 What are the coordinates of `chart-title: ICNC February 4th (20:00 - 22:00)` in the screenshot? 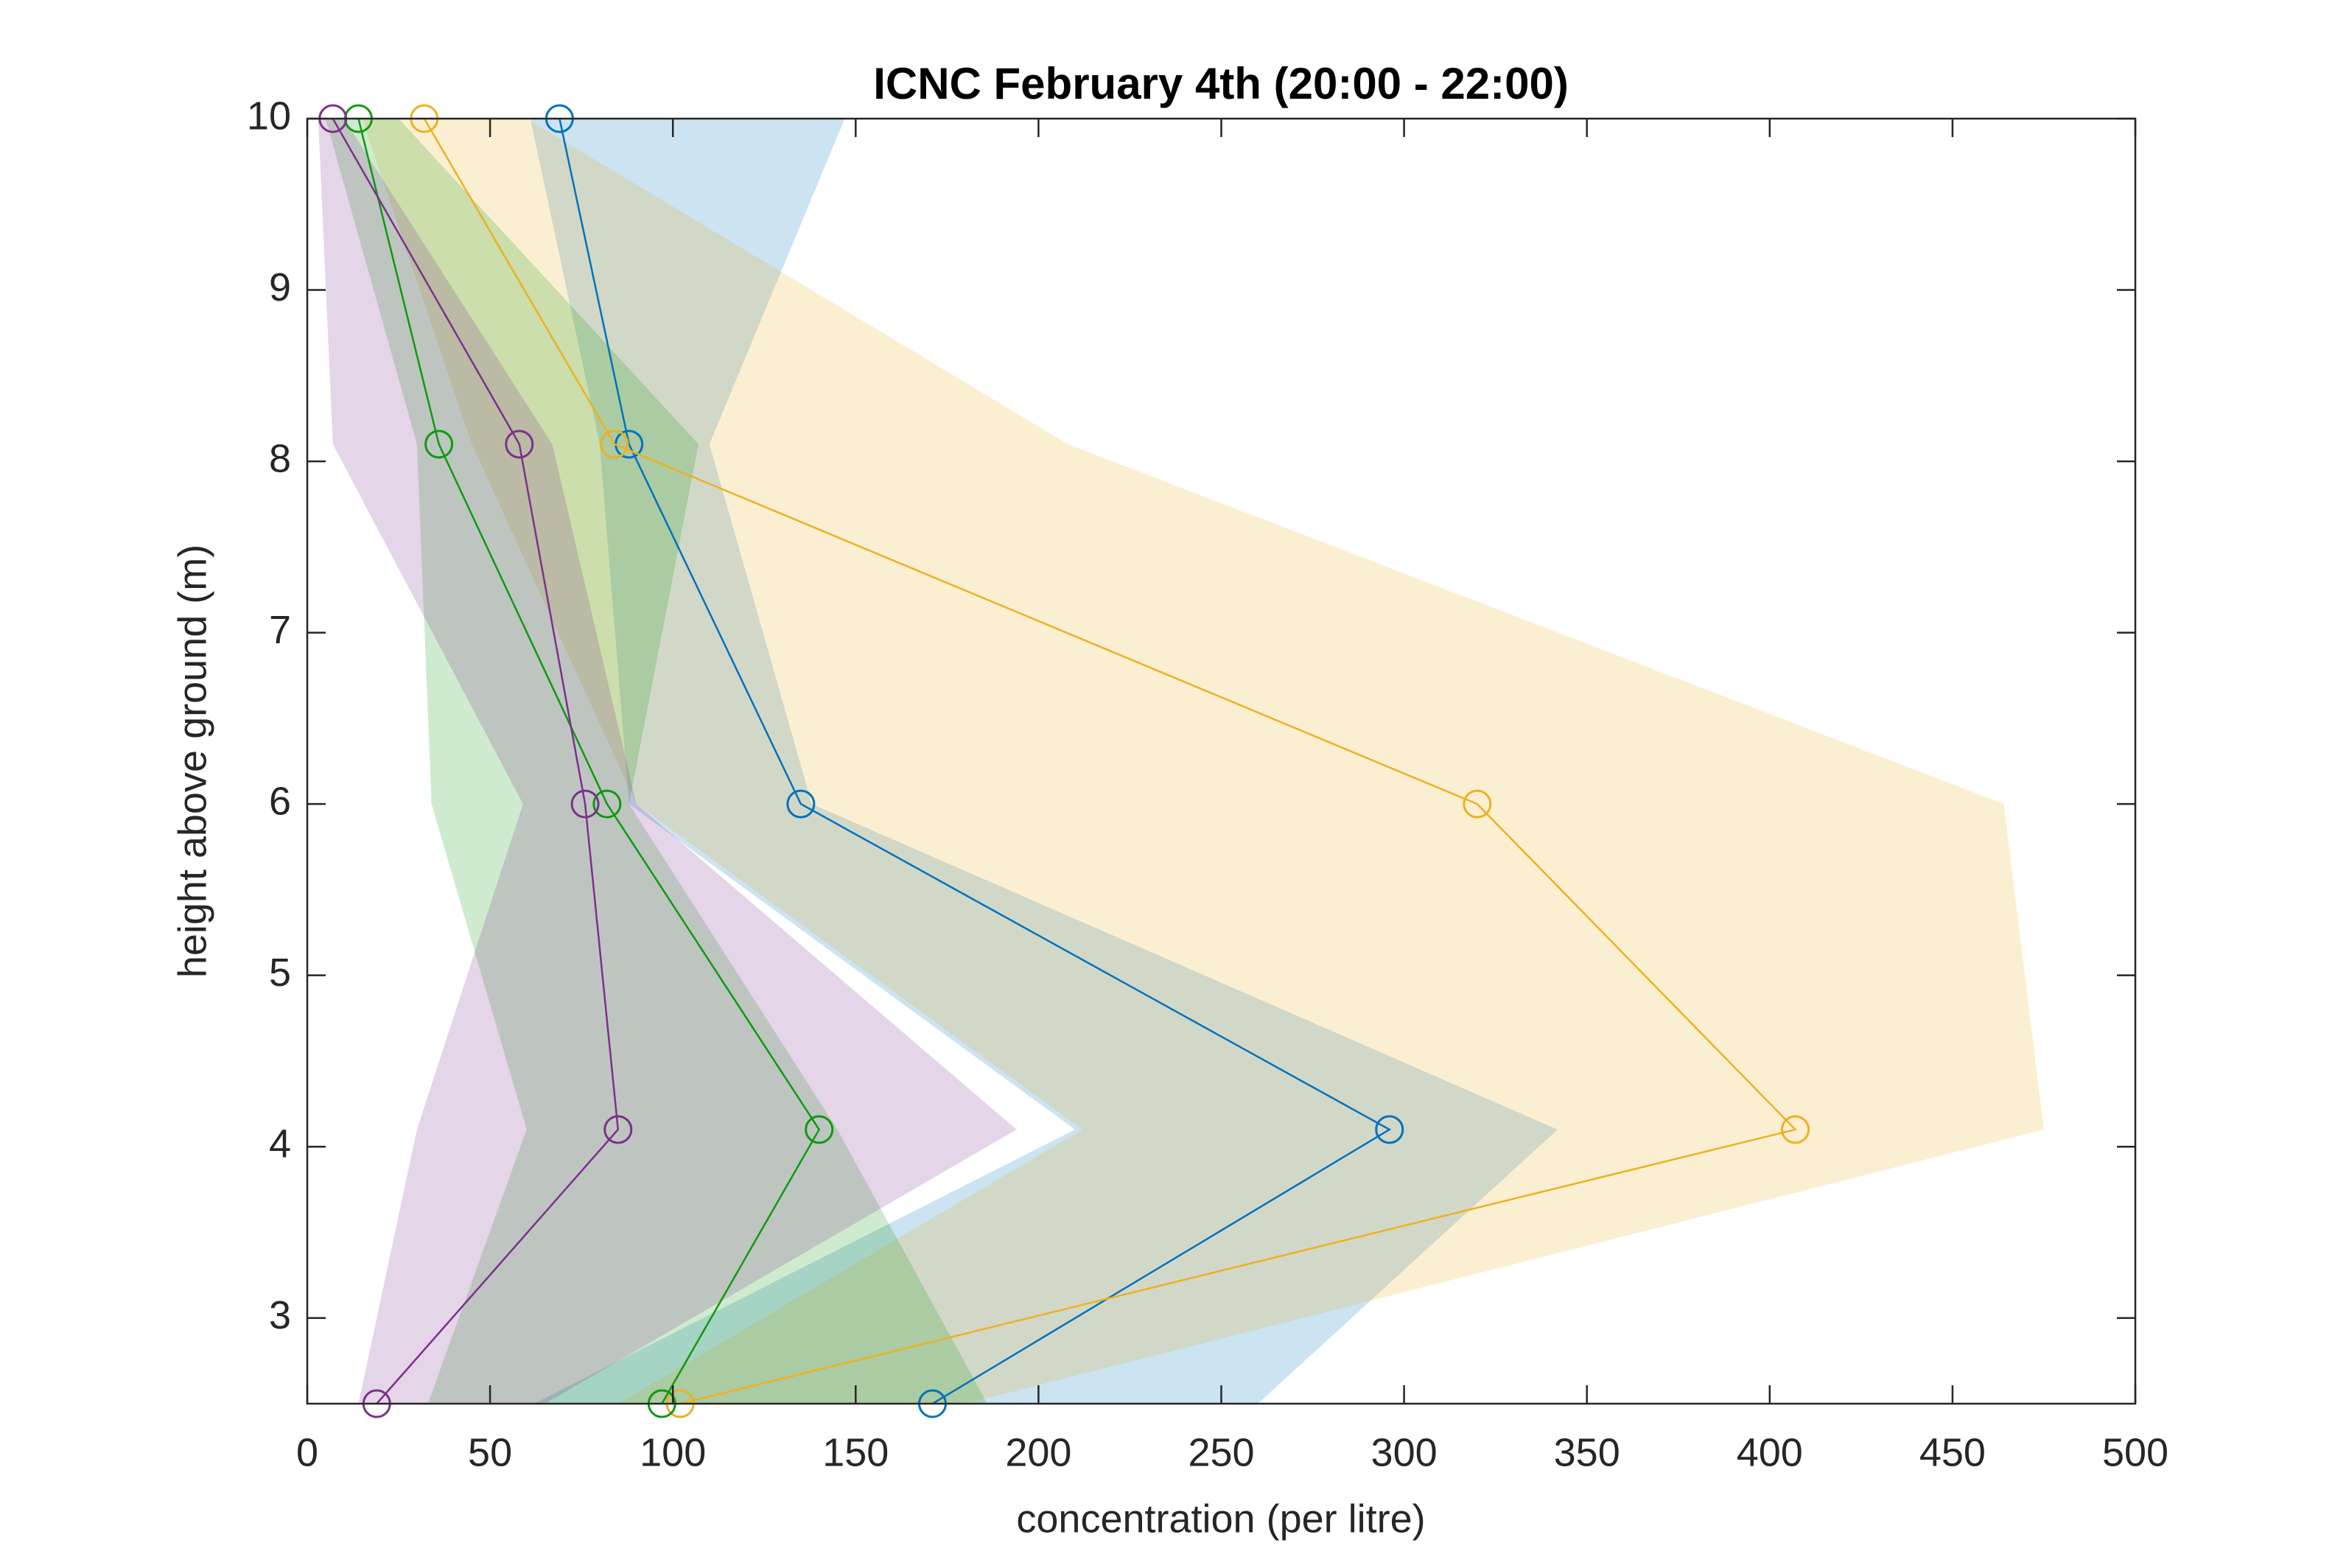 It's located at (1221, 83).